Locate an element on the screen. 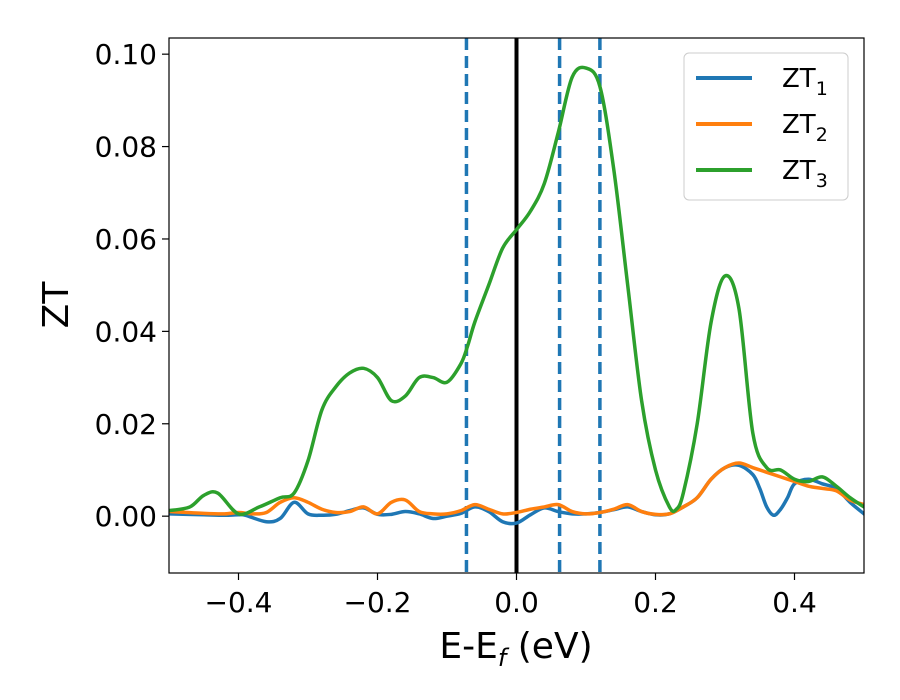 This screenshot has width=900, height=700. x-tick-label: 0.4 is located at coordinates (794, 602).